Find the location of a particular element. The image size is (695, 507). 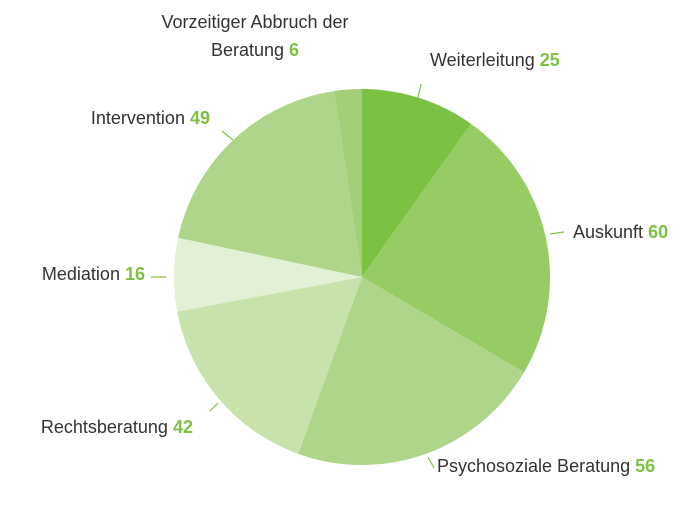

value-label: 49 is located at coordinates (199, 118).